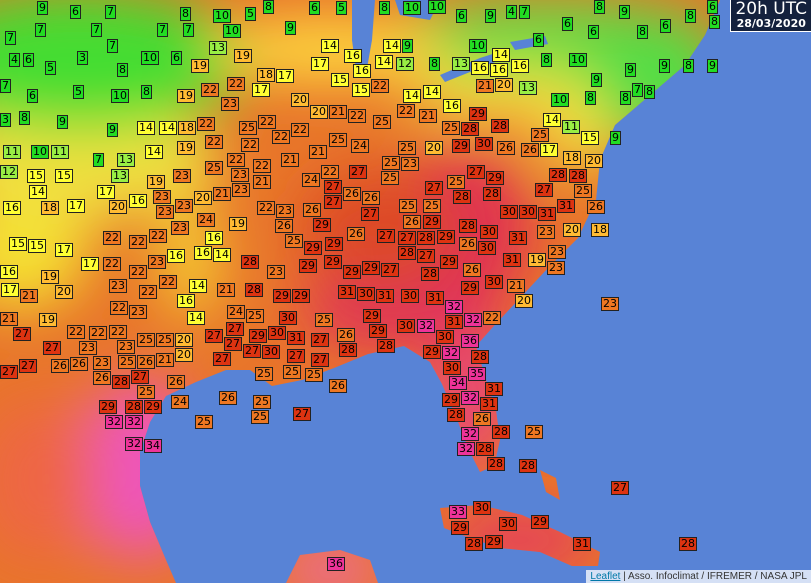 This screenshot has width=811, height=583. What do you see at coordinates (76, 206) in the screenshot?
I see `station-temperature-label: 17` at bounding box center [76, 206].